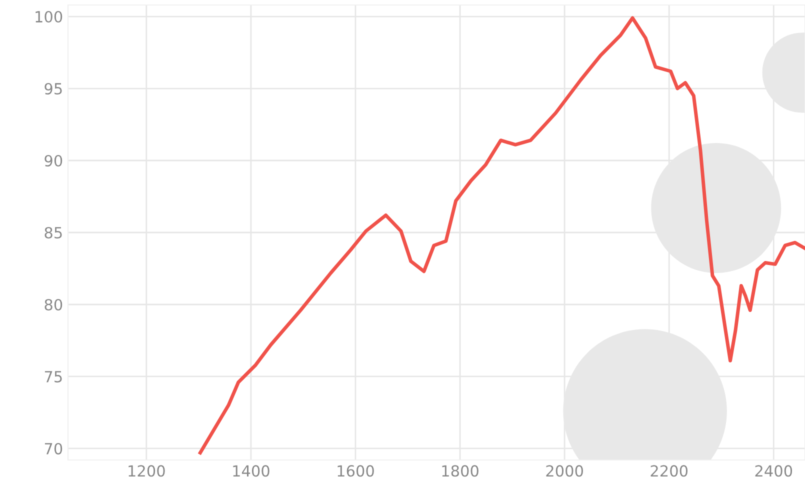  What do you see at coordinates (564, 471) in the screenshot?
I see `x-tick-label: 2000` at bounding box center [564, 471].